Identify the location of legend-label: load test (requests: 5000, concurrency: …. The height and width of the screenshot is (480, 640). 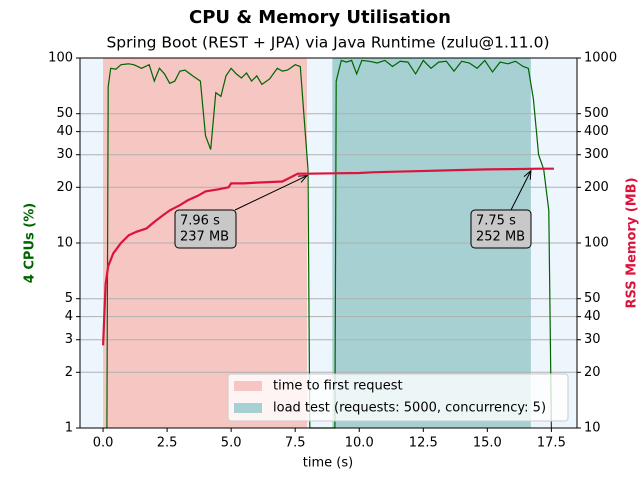
(409, 408).